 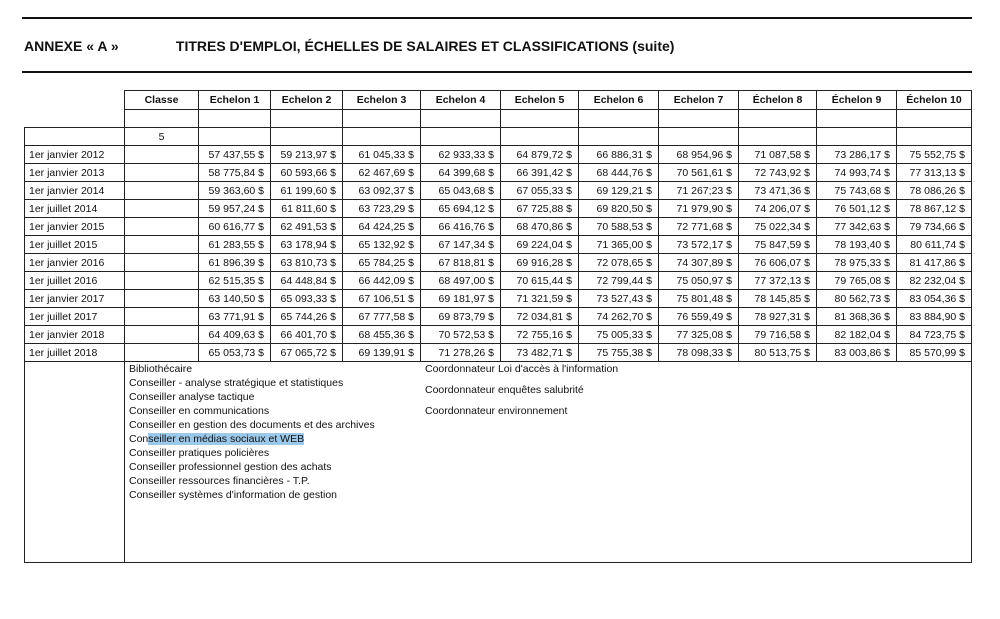 What do you see at coordinates (199, 453) in the screenshot?
I see `job-title: Conseiller pratiques policières` at bounding box center [199, 453].